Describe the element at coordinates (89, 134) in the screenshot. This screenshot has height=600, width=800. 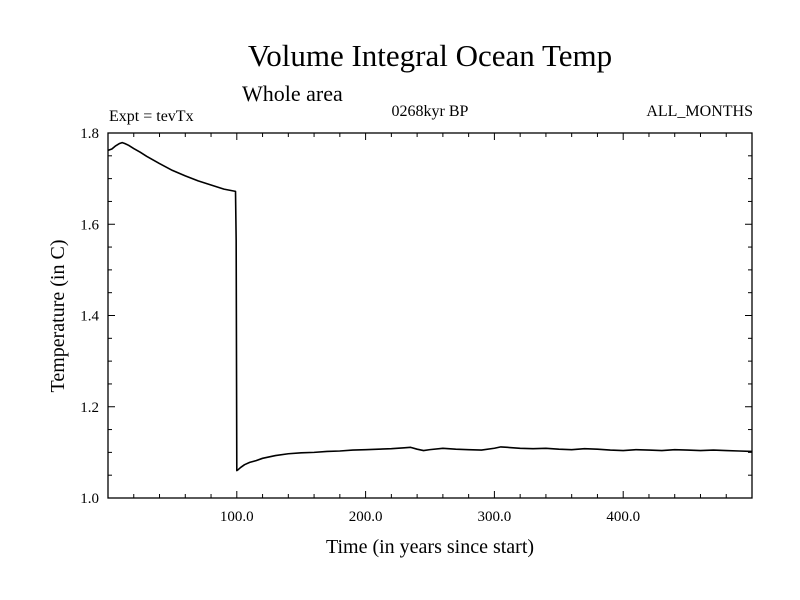
I see `y-tick-label: 1.8` at that location.